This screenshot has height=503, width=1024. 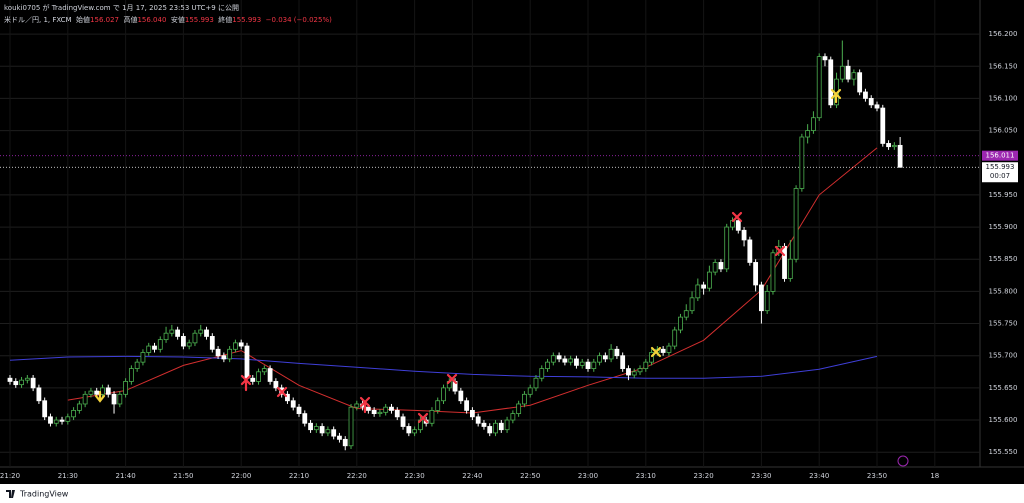 What do you see at coordinates (1000, 176) in the screenshot?
I see `countdown: 00:07` at bounding box center [1000, 176].